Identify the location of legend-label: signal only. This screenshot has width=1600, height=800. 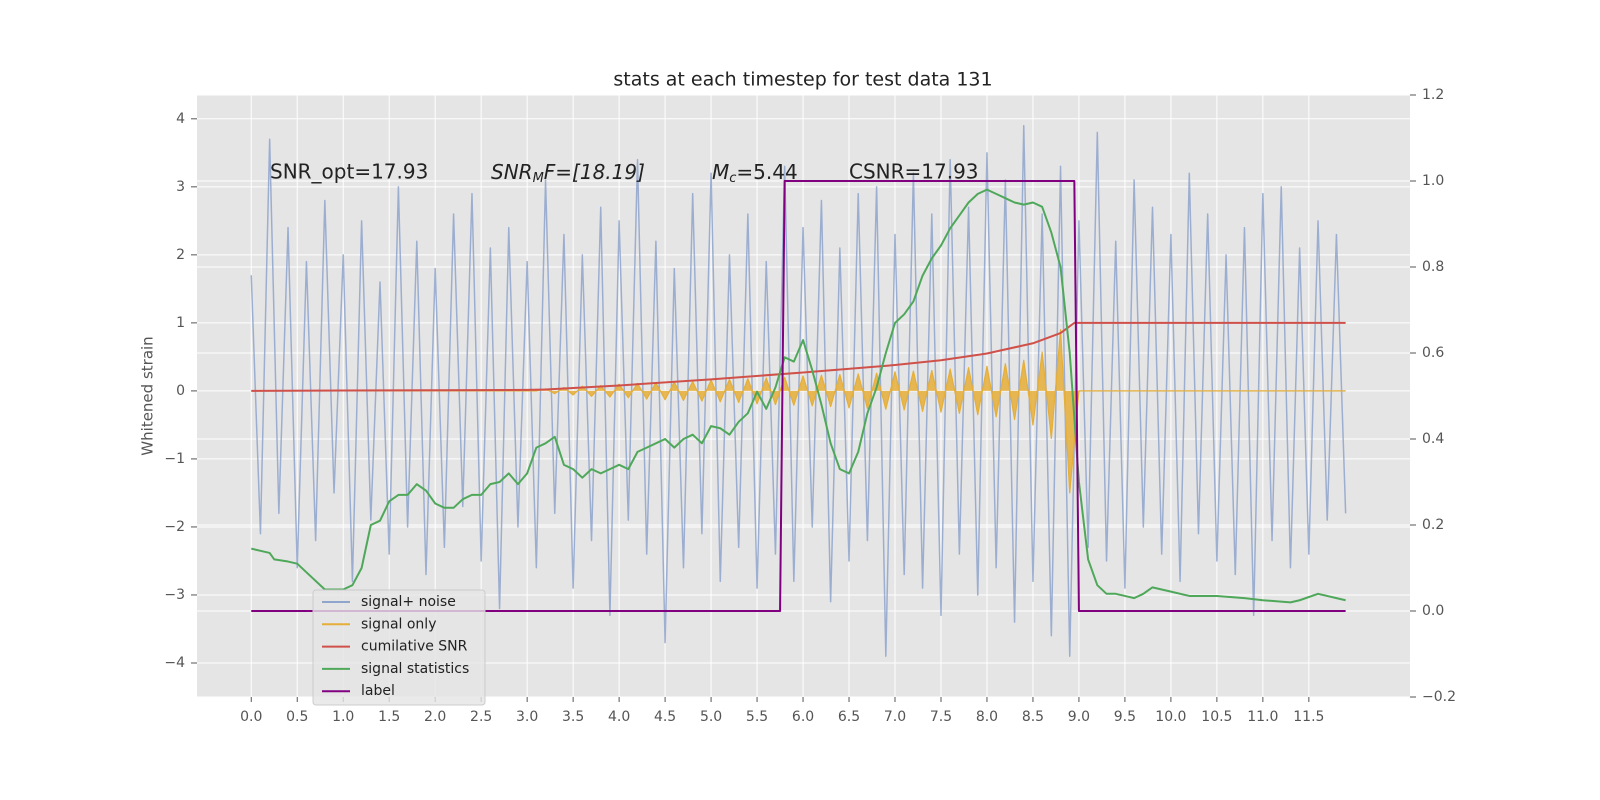
(398, 624).